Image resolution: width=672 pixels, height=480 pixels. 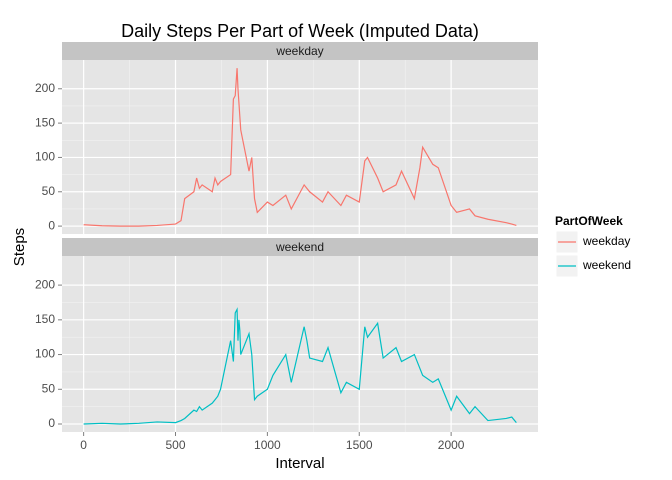 What do you see at coordinates (589, 221) in the screenshot?
I see `legend-title: PartOfWeek` at bounding box center [589, 221].